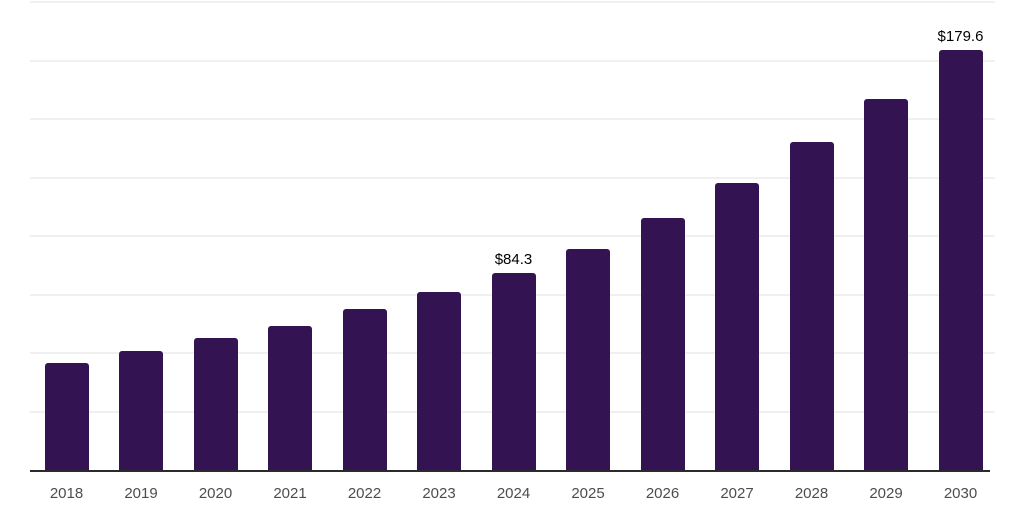  What do you see at coordinates (737, 493) in the screenshot?
I see `x-tick-label-2027: 2027` at bounding box center [737, 493].